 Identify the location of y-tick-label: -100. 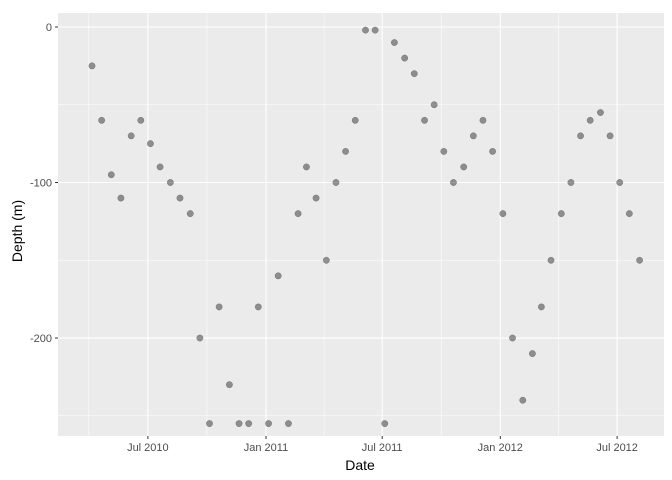
(41, 184).